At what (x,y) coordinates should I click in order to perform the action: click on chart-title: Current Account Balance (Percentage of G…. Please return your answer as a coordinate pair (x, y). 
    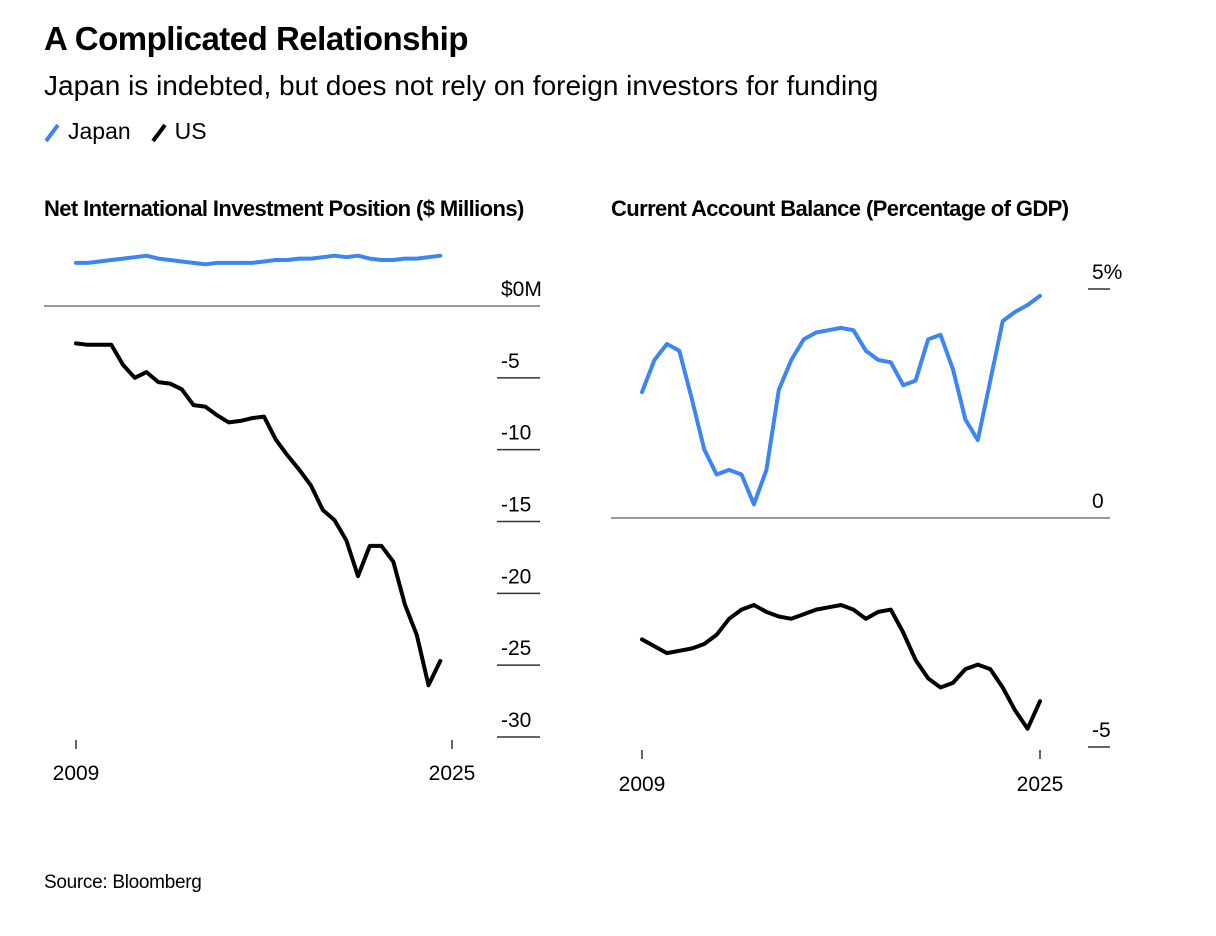
    Looking at the image, I should click on (840, 208).